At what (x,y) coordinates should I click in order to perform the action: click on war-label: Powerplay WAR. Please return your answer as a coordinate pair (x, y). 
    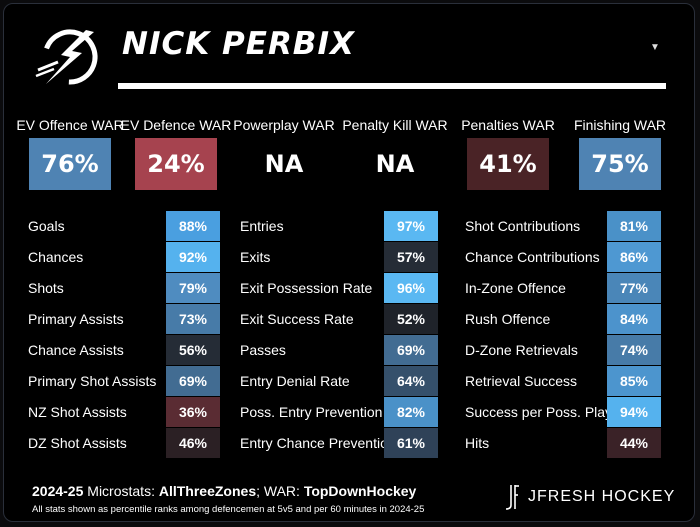
    Looking at the image, I should click on (284, 125).